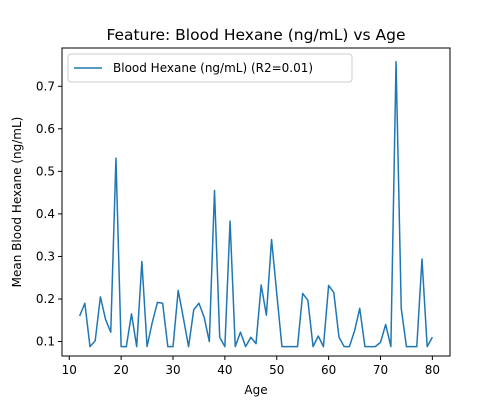  What do you see at coordinates (255, 390) in the screenshot?
I see `x-axis-label: Age` at bounding box center [255, 390].